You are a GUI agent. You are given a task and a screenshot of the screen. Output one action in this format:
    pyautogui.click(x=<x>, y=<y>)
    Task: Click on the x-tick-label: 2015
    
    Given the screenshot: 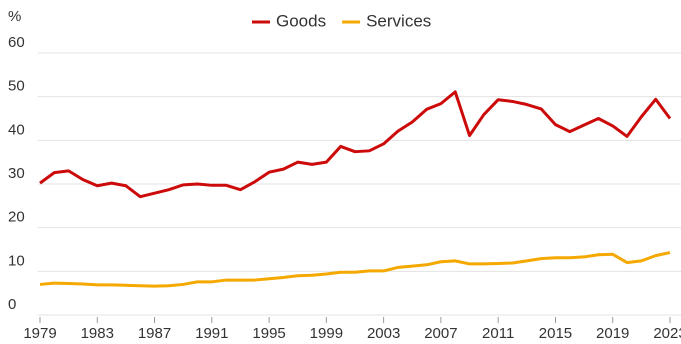 What is the action you would take?
    pyautogui.click(x=555, y=333)
    